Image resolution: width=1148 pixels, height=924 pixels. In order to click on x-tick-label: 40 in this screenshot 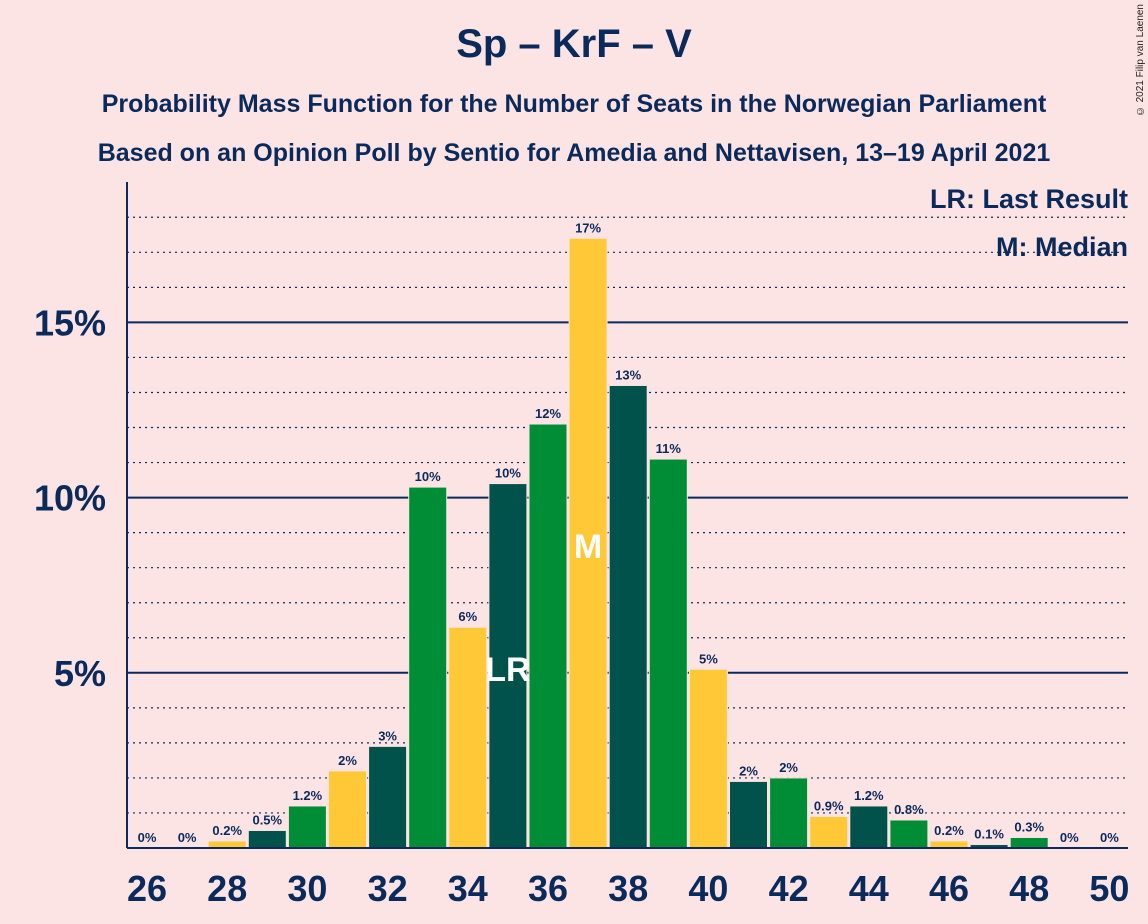, I will do `click(708, 888)`.